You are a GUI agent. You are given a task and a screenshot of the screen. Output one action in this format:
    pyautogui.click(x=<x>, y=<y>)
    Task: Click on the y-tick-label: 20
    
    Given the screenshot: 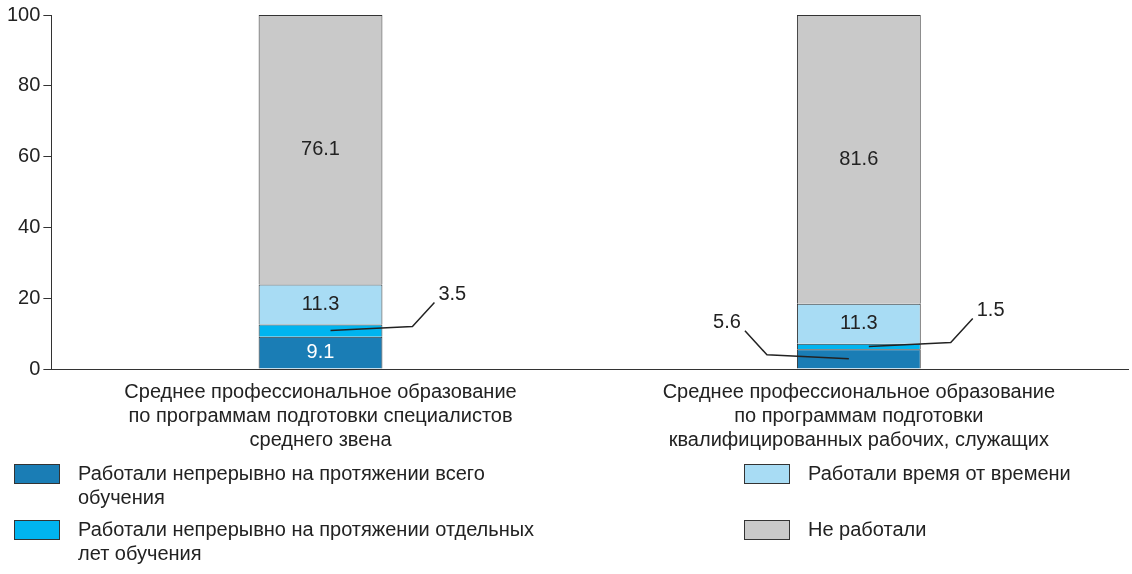 What is the action you would take?
    pyautogui.click(x=29, y=296)
    